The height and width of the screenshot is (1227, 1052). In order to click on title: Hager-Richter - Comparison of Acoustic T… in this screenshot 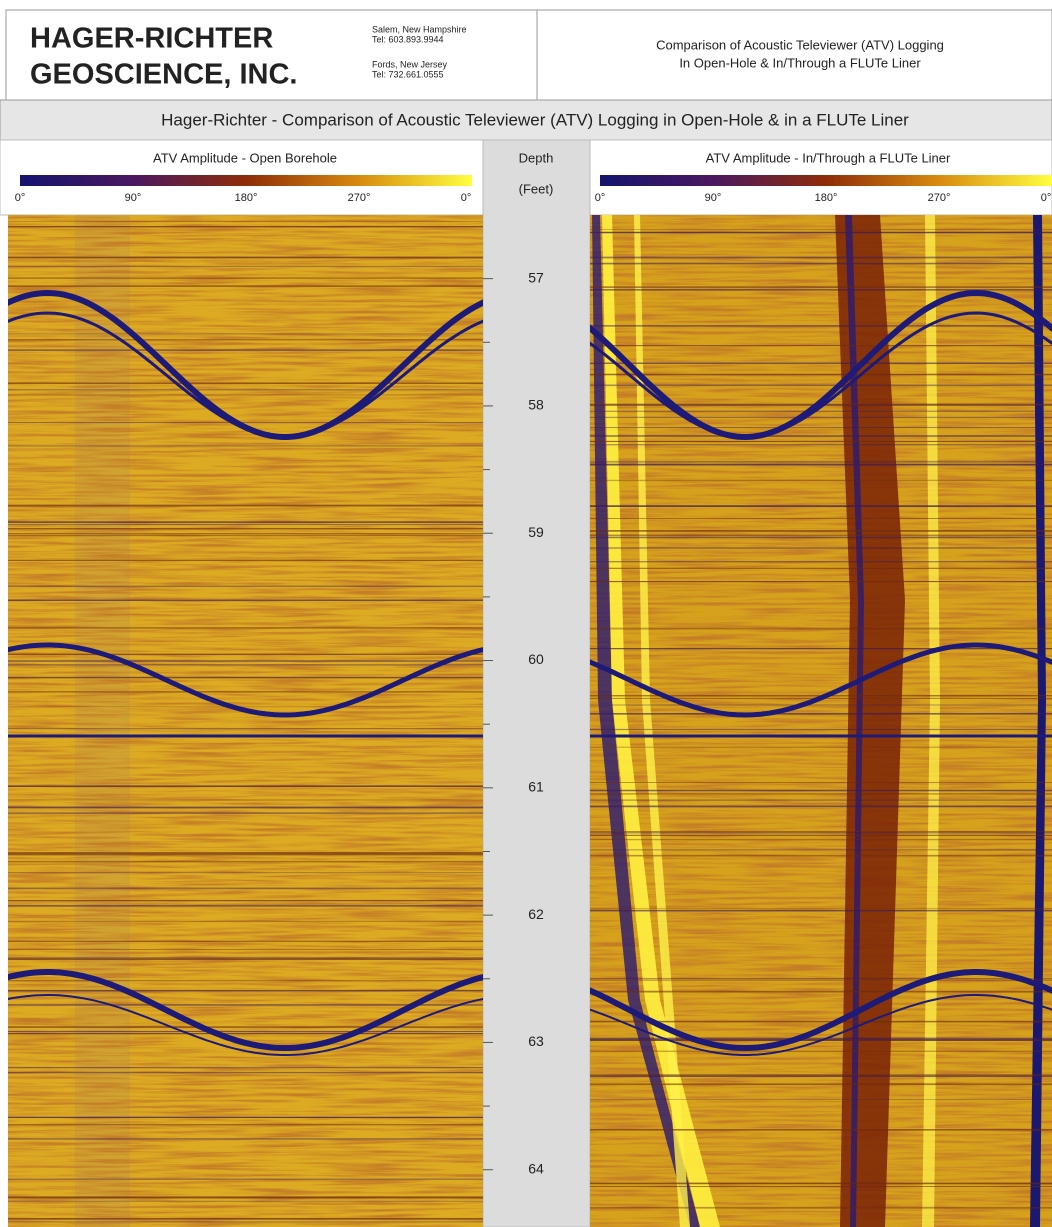, I will do `click(535, 119)`.